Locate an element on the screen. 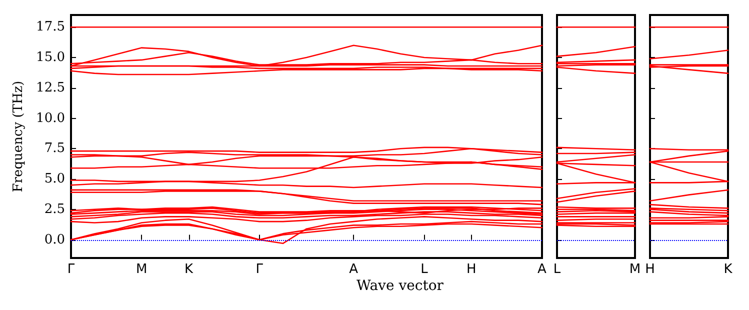  y-tick-label: 12.5 is located at coordinates (50, 88).